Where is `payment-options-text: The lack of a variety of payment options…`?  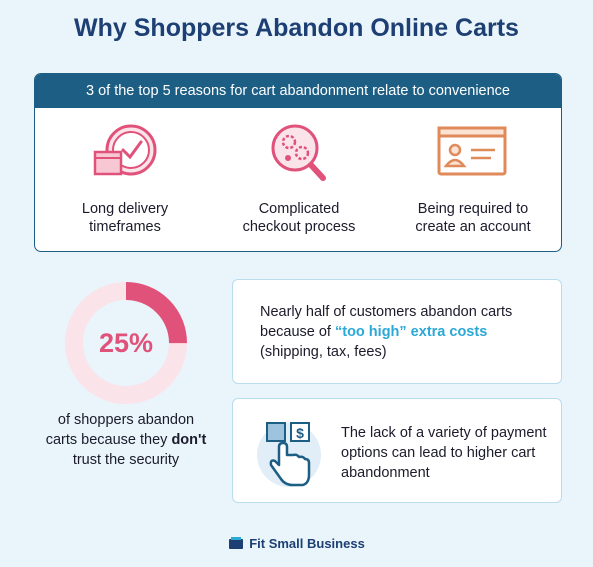
payment-options-text: The lack of a variety of payment options… is located at coordinates (444, 453).